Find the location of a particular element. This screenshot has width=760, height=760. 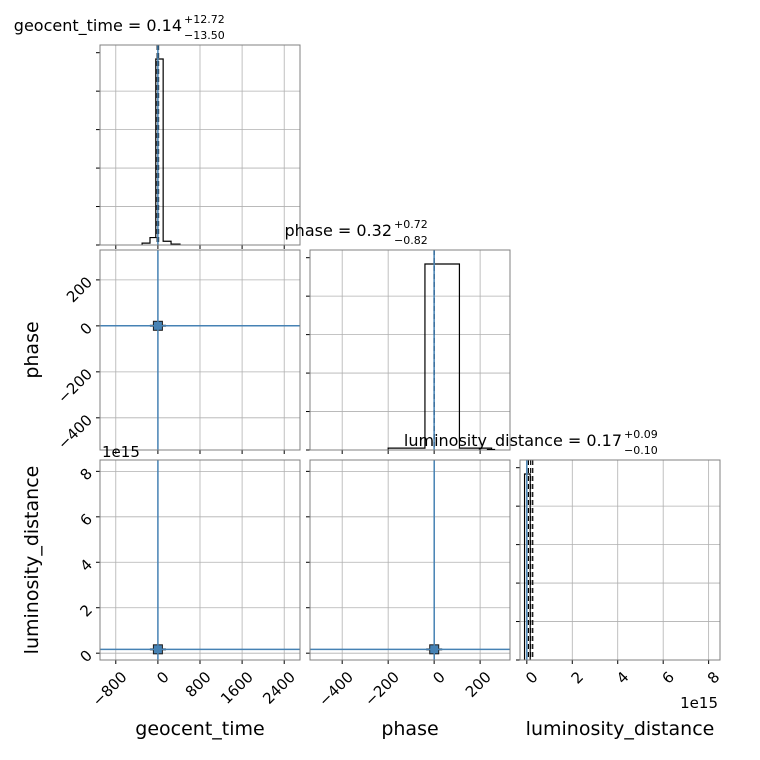

panel-title-phase: phase = 0.32 +0.72 −0.82 is located at coordinates (356, 232).